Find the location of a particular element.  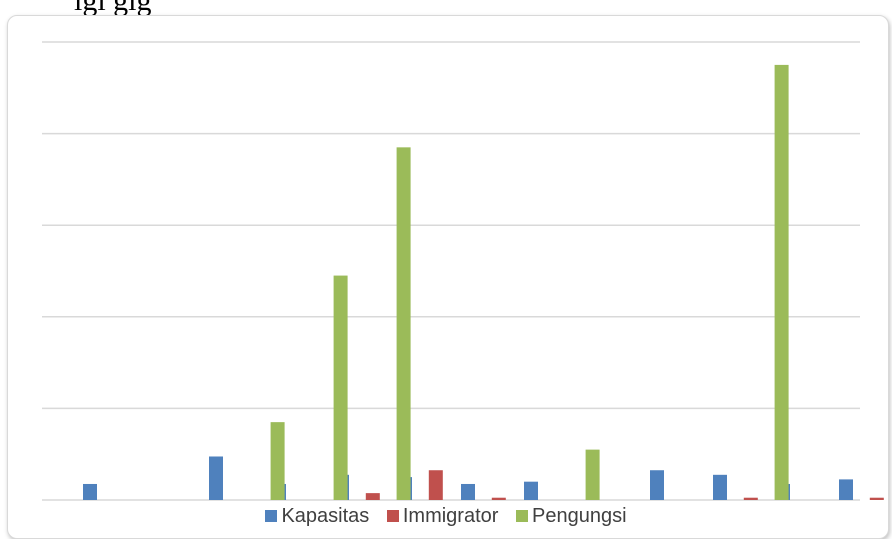

legend-item-pengungsi: Pengungsi is located at coordinates (571, 516).